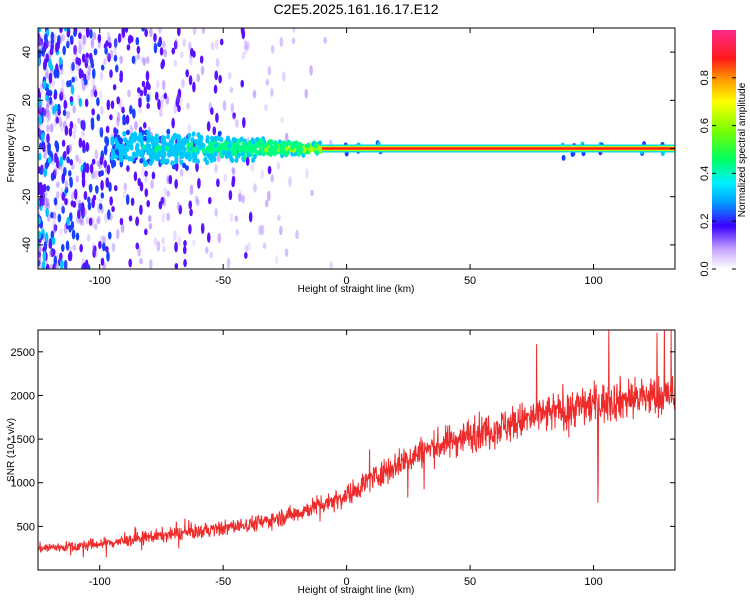 The width and height of the screenshot is (750, 600). What do you see at coordinates (724, 149) in the screenshot?
I see `colorbar-gradient` at bounding box center [724, 149].